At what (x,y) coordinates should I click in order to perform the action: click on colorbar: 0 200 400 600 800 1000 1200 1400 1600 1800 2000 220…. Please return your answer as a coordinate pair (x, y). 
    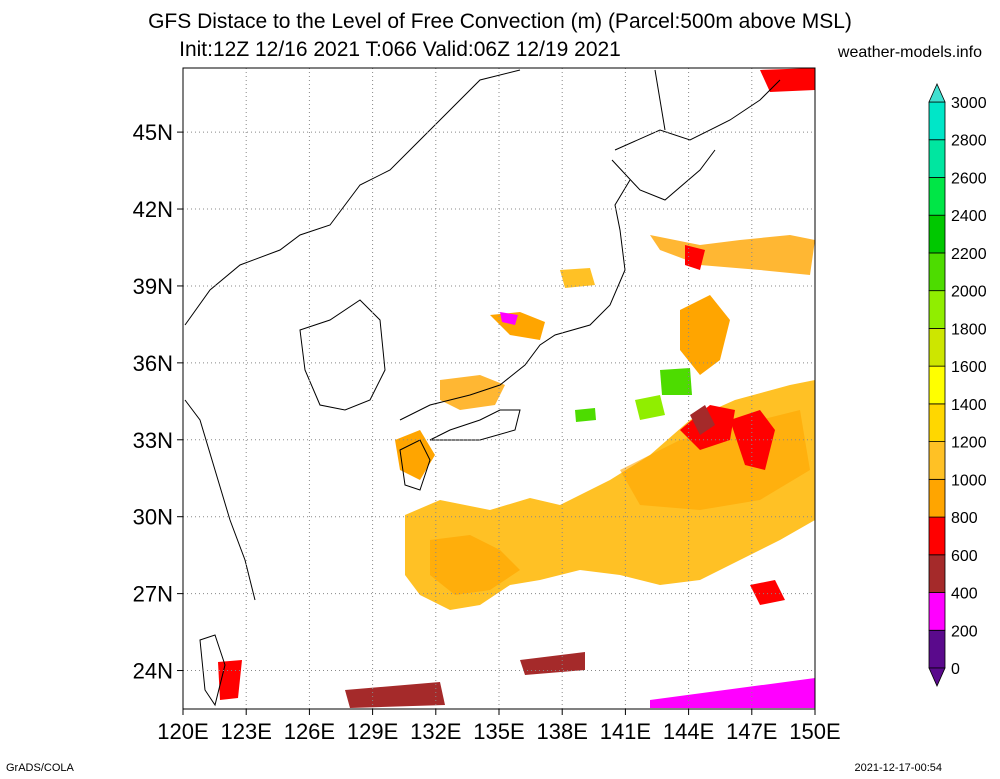
    Looking at the image, I should click on (957, 385).